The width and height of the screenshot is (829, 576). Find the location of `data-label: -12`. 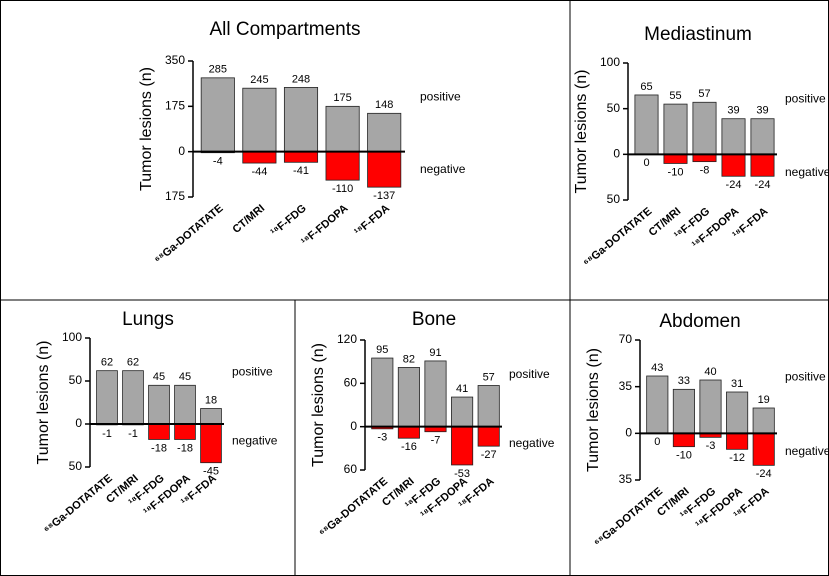

data-label: -12 is located at coordinates (737, 458).